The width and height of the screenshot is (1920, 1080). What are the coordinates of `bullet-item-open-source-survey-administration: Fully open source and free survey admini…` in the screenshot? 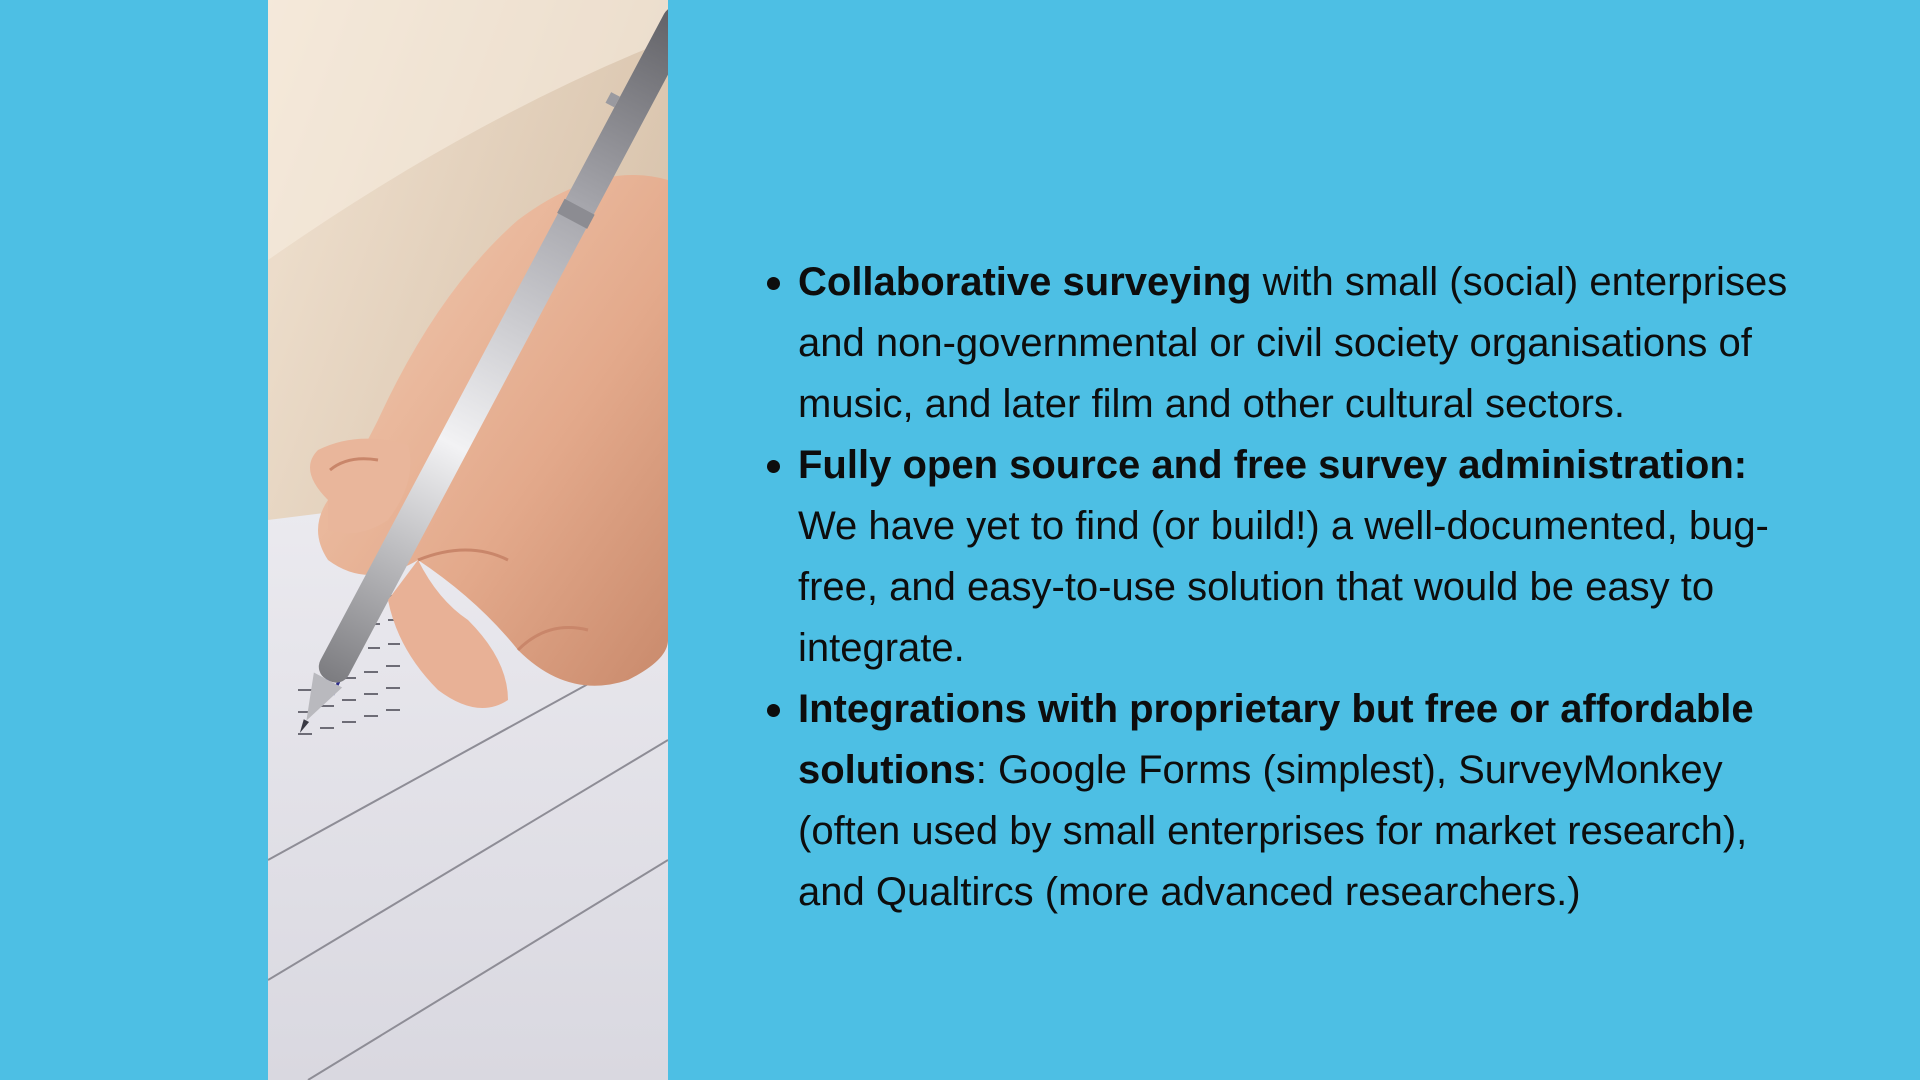 It's located at (1287, 557).